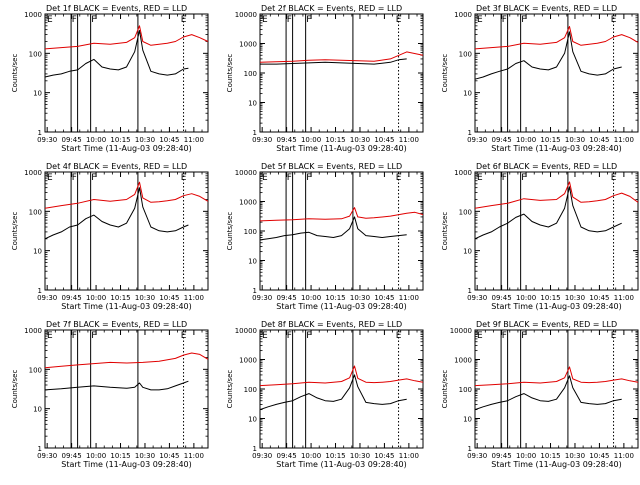 Image resolution: width=640 pixels, height=485 pixels. I want to click on panel-title: Det 7f BLACK = Events, RED = LLD, so click(116, 324).